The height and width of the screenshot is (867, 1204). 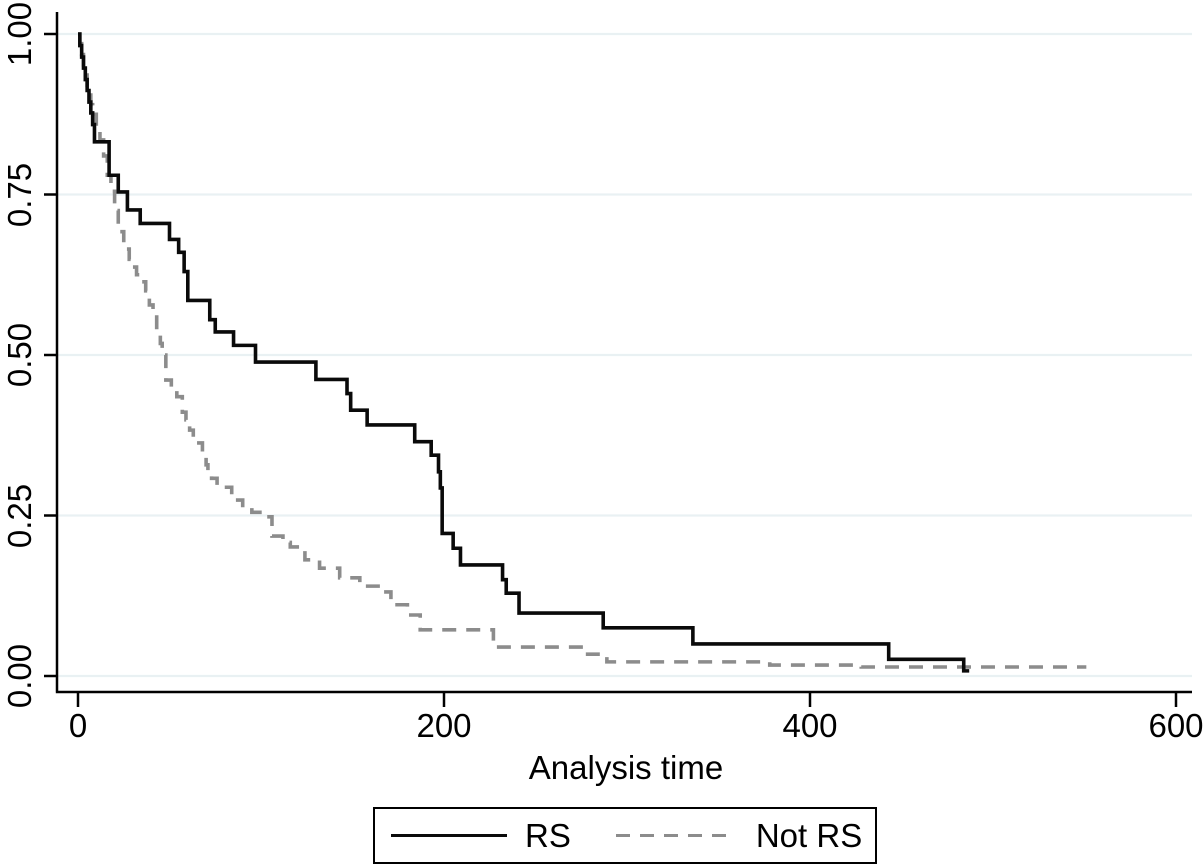 What do you see at coordinates (19, 195) in the screenshot?
I see `y-tick-label-0.75: 0.75` at bounding box center [19, 195].